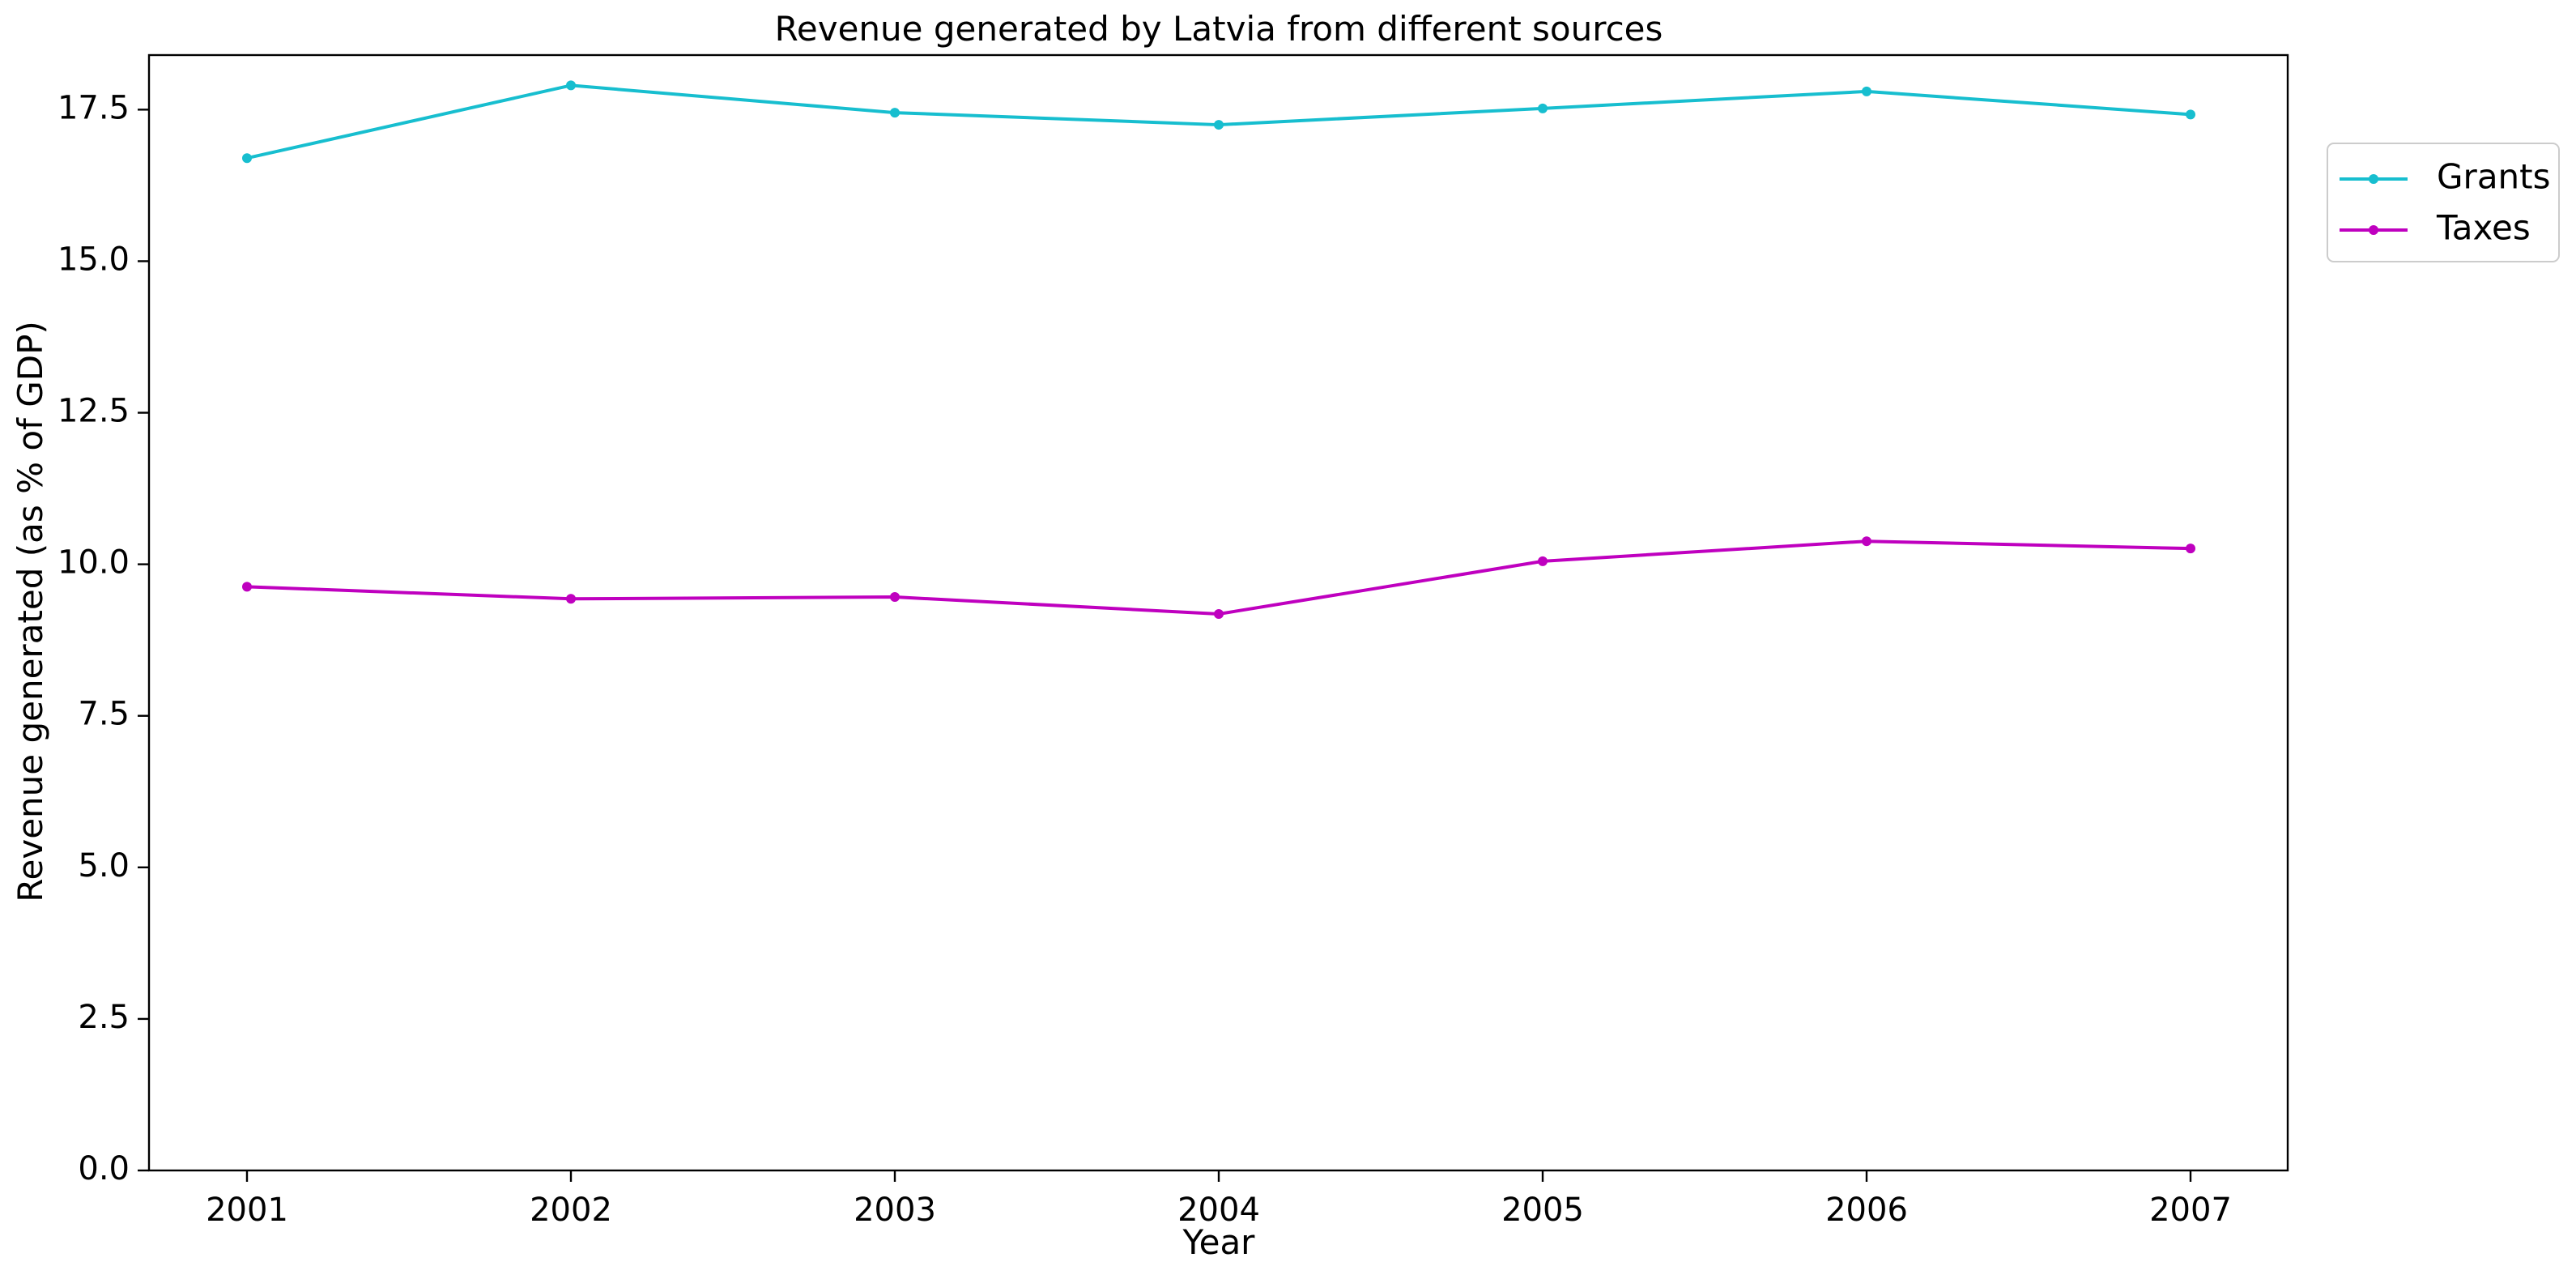  I want to click on y-tick-label: 17.5, so click(93, 107).